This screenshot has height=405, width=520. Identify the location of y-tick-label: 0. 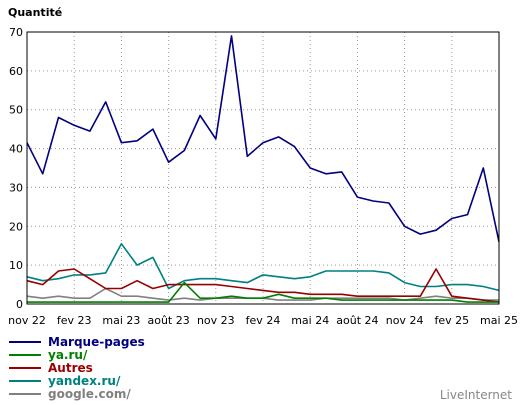
(19, 304).